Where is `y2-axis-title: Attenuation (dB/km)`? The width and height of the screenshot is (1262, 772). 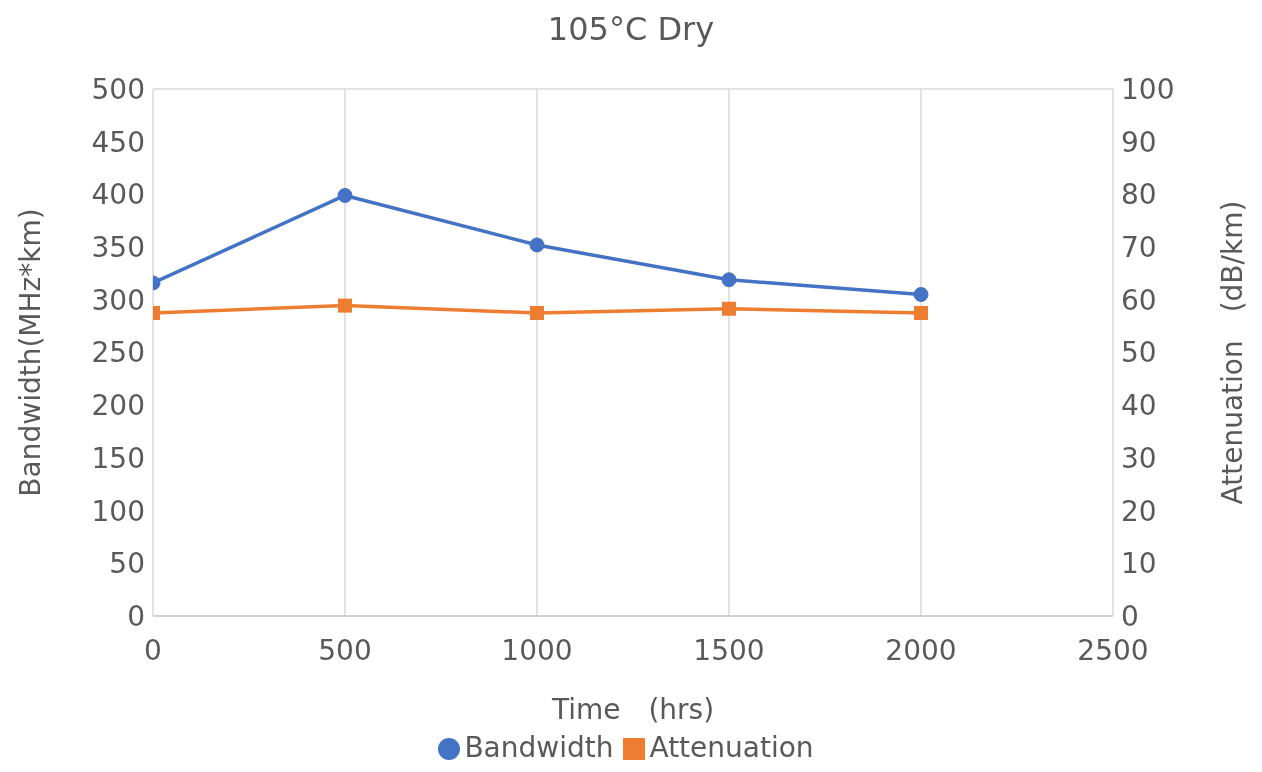 y2-axis-title: Attenuation (dB/km) is located at coordinates (1232, 352).